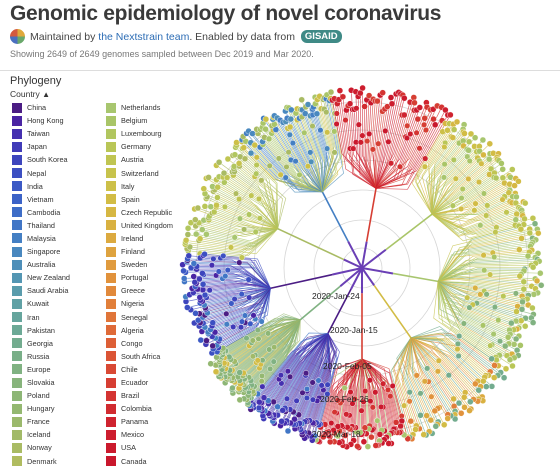  I want to click on legend-item: Brazil, so click(139, 395).